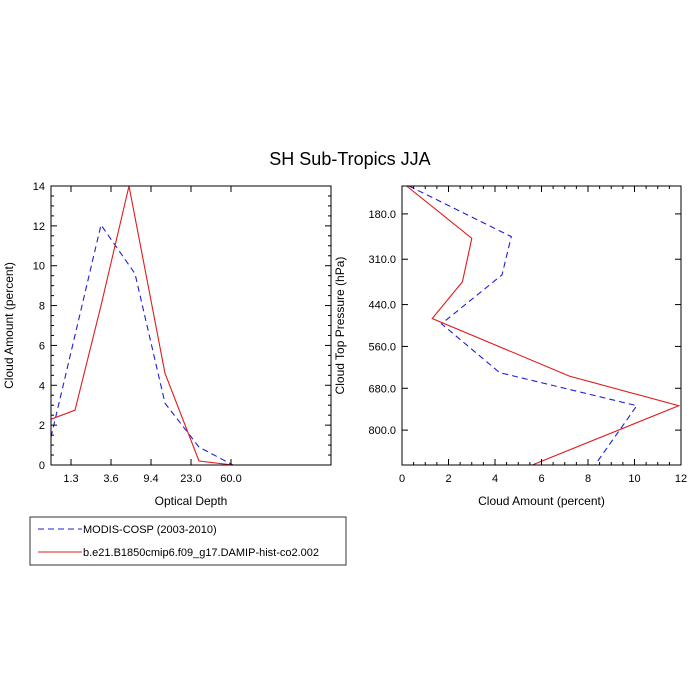 The image size is (700, 700). What do you see at coordinates (150, 479) in the screenshot?
I see `left-xtick-label-2: 9.4` at bounding box center [150, 479].